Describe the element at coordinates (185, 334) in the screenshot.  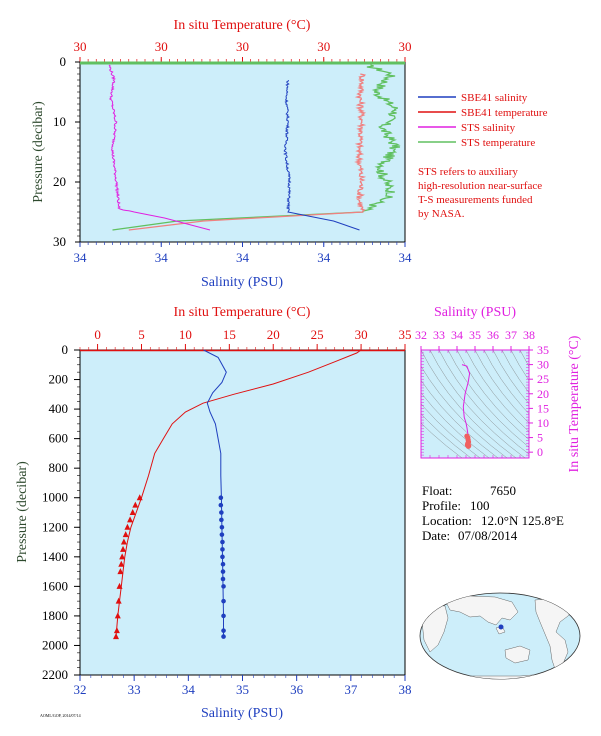
I see `temperature-tick-label: 10` at that location.